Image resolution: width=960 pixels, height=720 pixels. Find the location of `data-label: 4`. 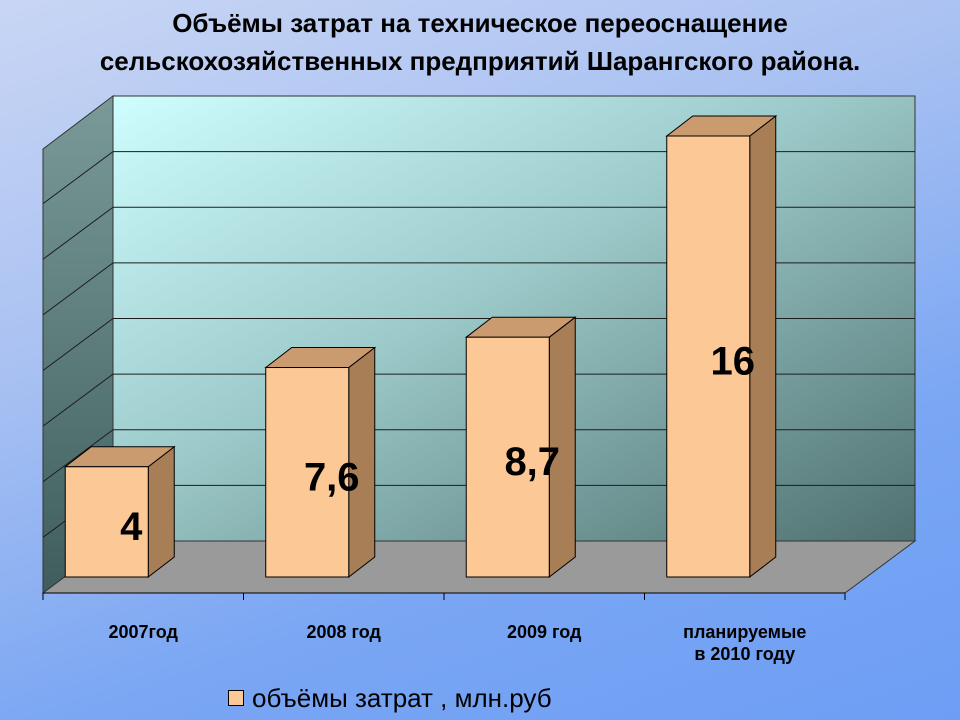

data-label: 4 is located at coordinates (131, 527).